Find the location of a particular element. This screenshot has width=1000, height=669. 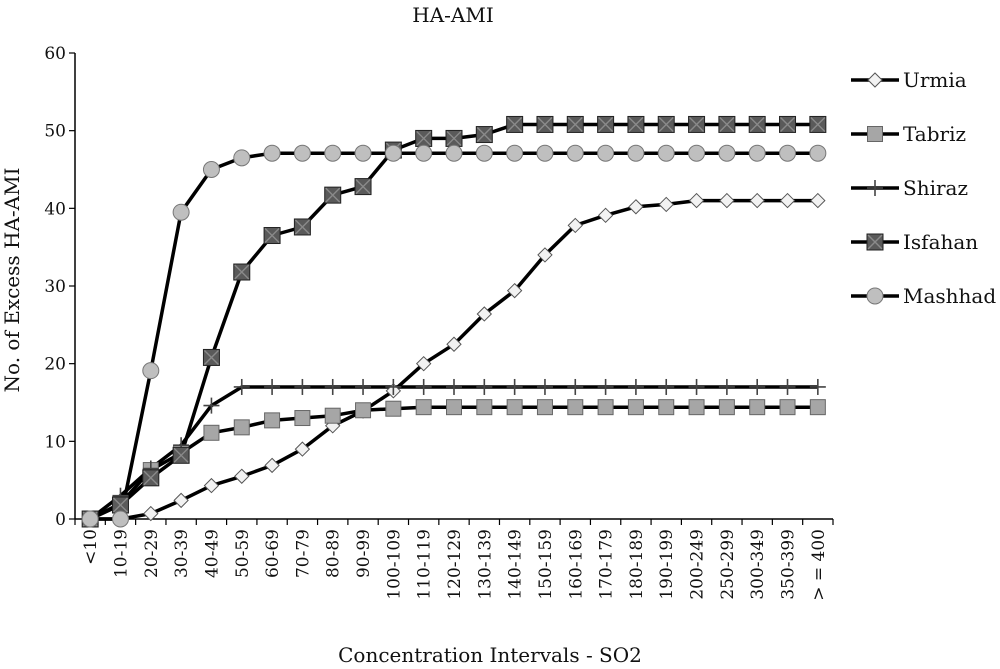

x-tick-label: 150-159 is located at coordinates (546, 564).